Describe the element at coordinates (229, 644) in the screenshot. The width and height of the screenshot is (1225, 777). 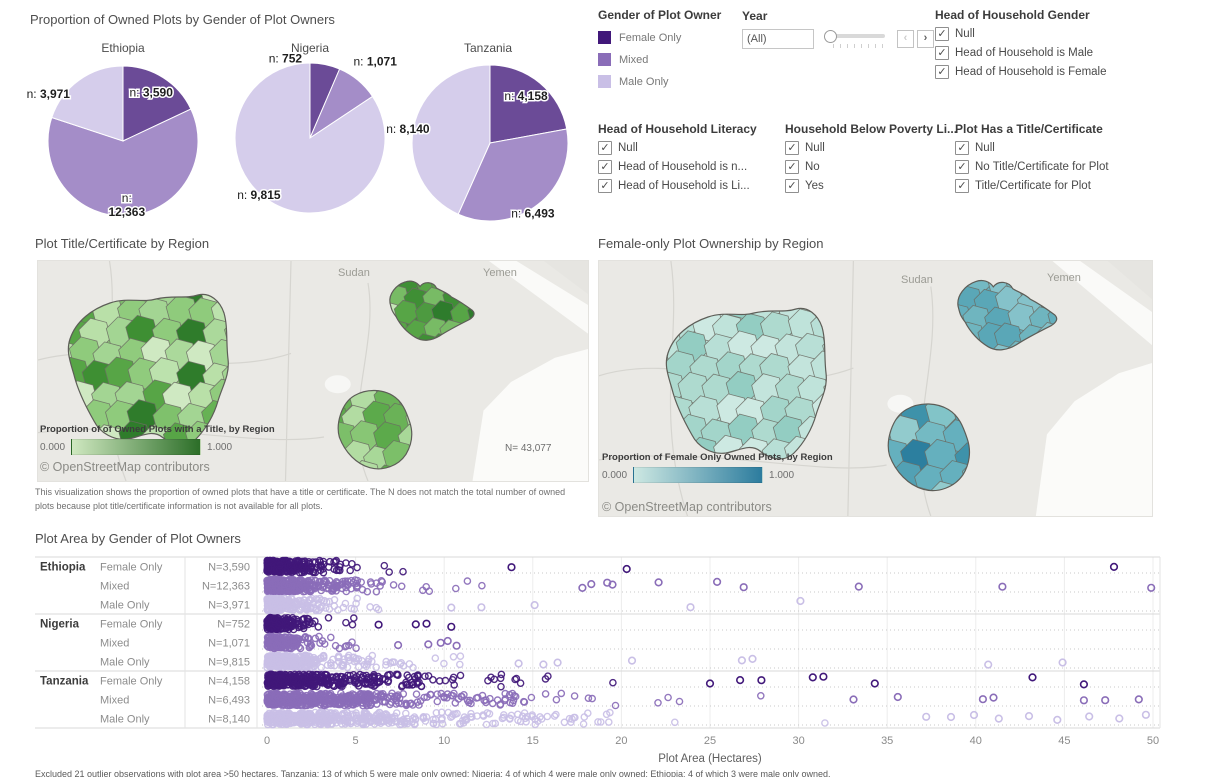
I see `strip-n-label: N=1,071` at that location.